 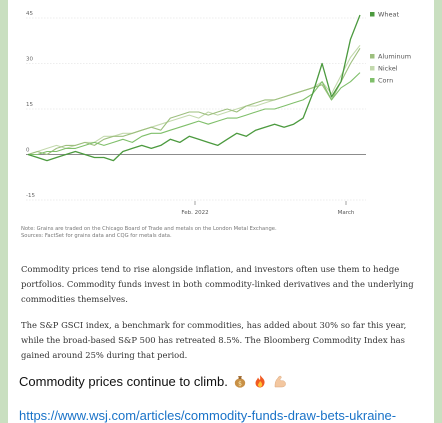 What do you see at coordinates (260, 381) in the screenshot?
I see `fire-icon` at bounding box center [260, 381].